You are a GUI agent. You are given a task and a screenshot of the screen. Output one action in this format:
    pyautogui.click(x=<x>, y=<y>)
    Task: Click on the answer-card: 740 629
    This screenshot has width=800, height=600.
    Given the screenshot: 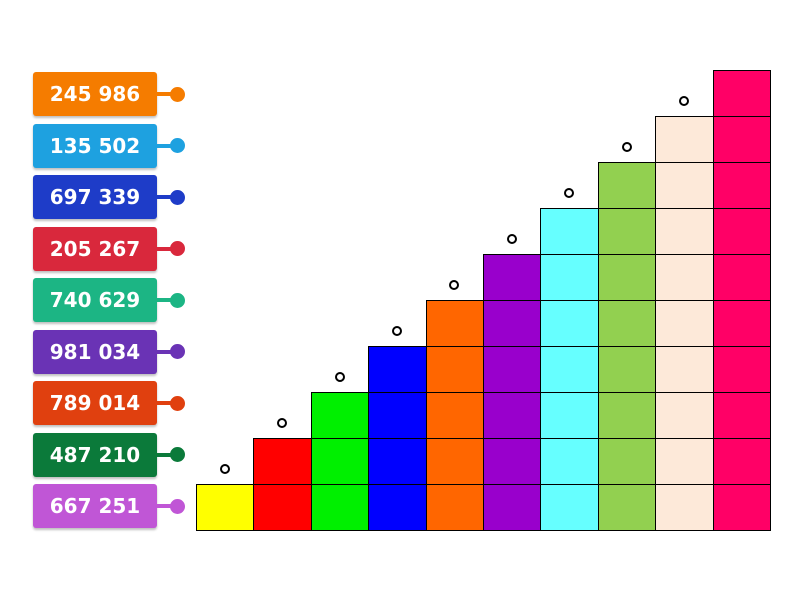 What is the action you would take?
    pyautogui.click(x=95, y=300)
    